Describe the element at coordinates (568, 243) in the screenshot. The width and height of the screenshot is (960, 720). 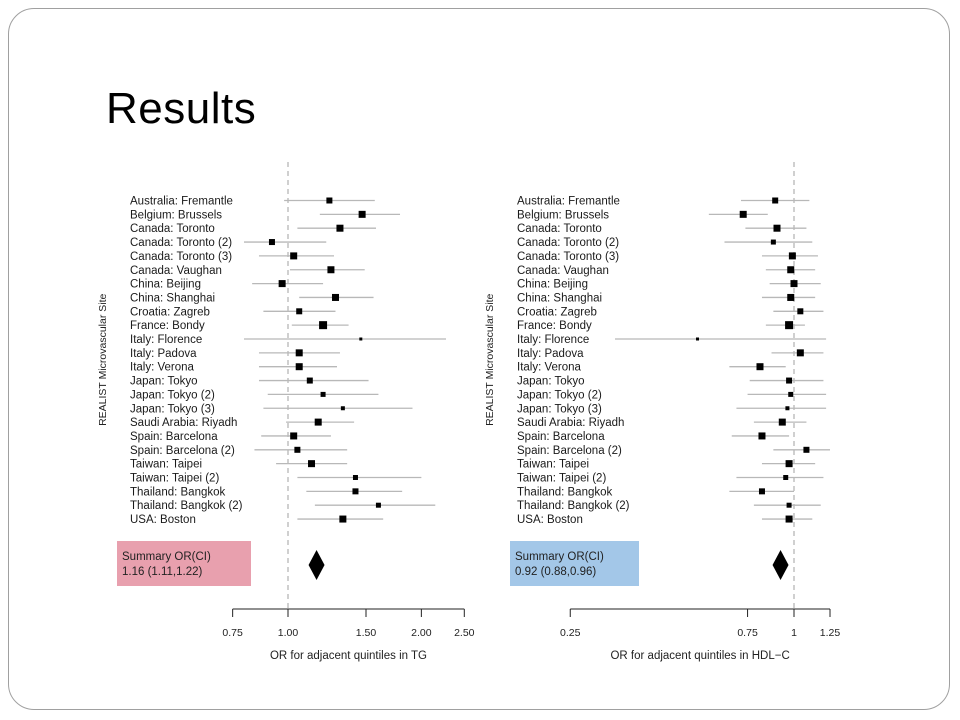
I see `site-label: Canada: Toronto (2)` at that location.